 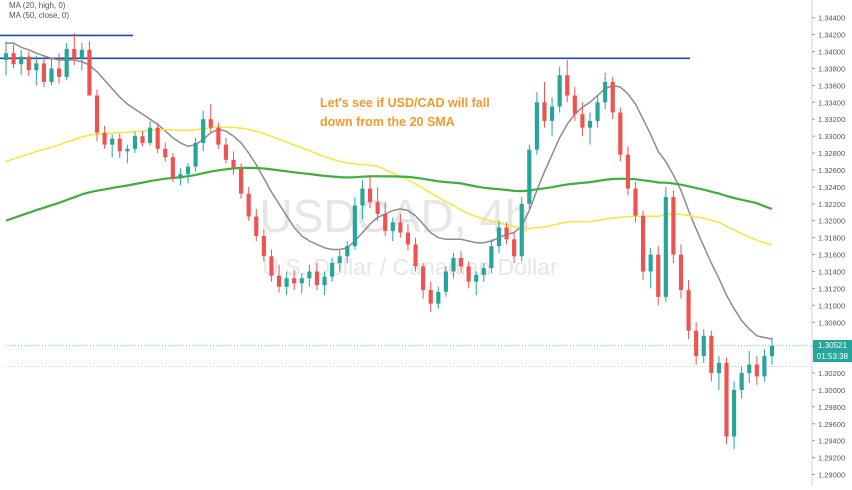 What do you see at coordinates (831, 322) in the screenshot?
I see `tick-label: 1.30800` at bounding box center [831, 322].